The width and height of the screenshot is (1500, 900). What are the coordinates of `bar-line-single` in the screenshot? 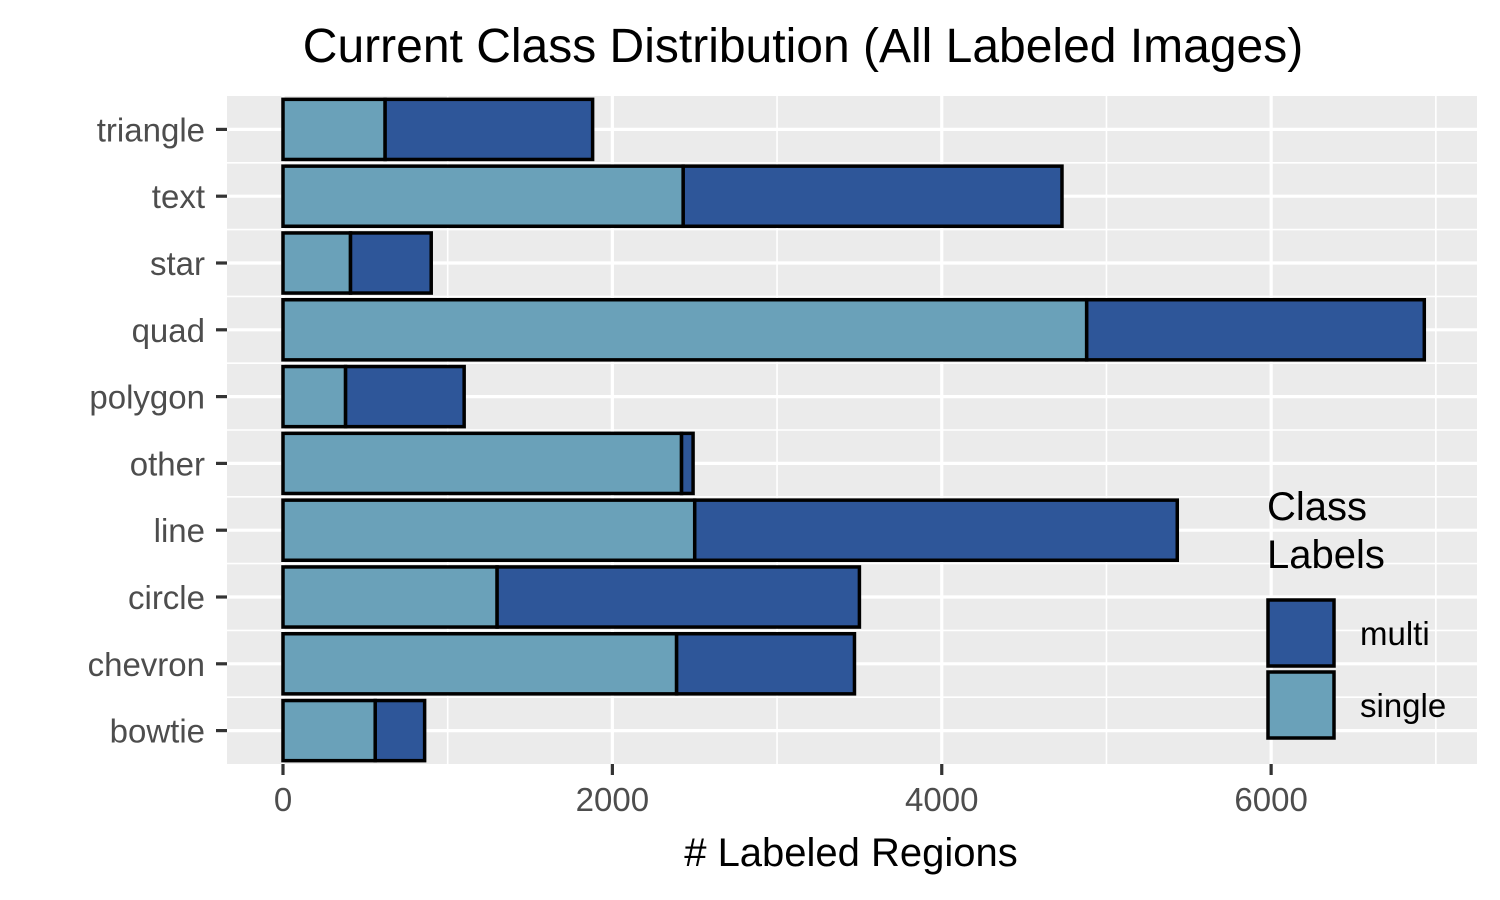 It's located at (489, 530).